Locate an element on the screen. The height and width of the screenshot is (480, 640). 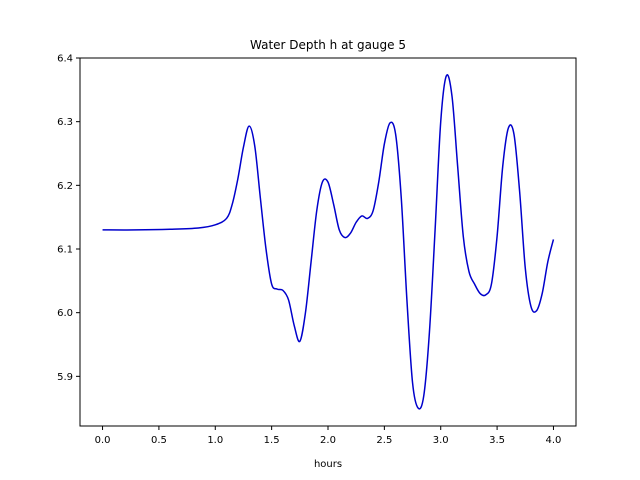
x-tick-label: 3.0 is located at coordinates (441, 440).